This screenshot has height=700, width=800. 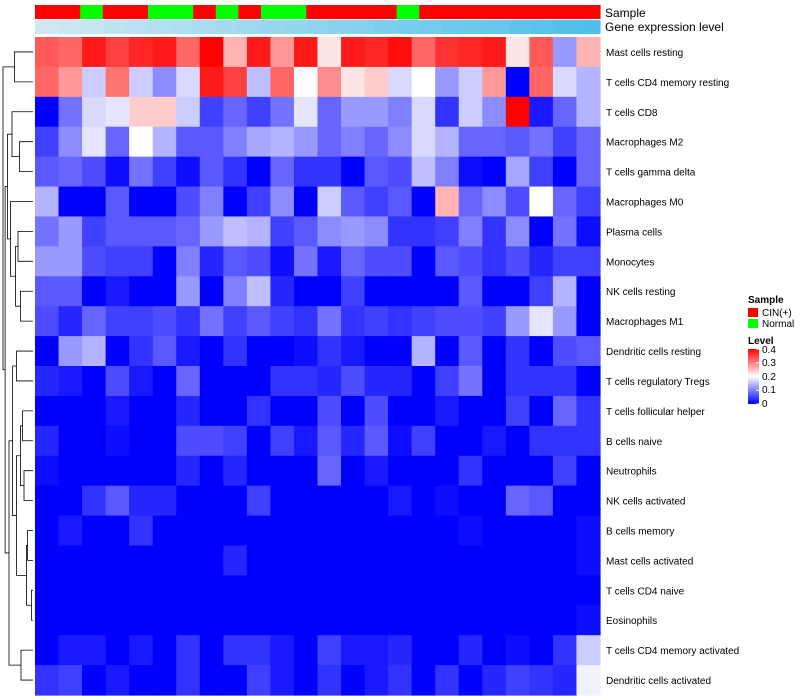 What do you see at coordinates (634, 442) in the screenshot?
I see `row-label: B cells naive` at bounding box center [634, 442].